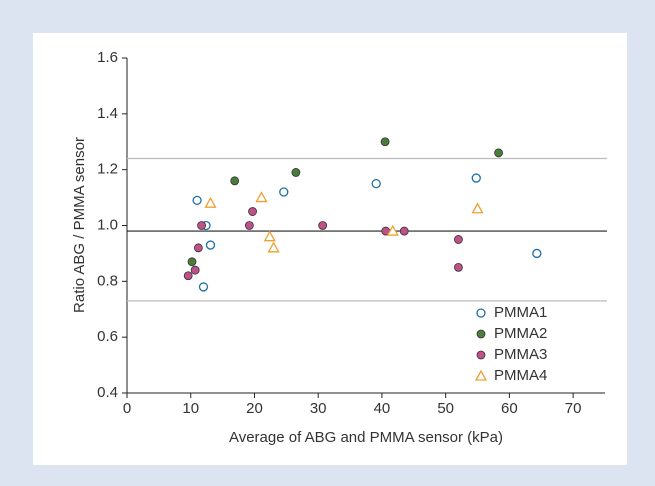 The image size is (655, 486). I want to click on legend-label: PMMA3, so click(520, 354).